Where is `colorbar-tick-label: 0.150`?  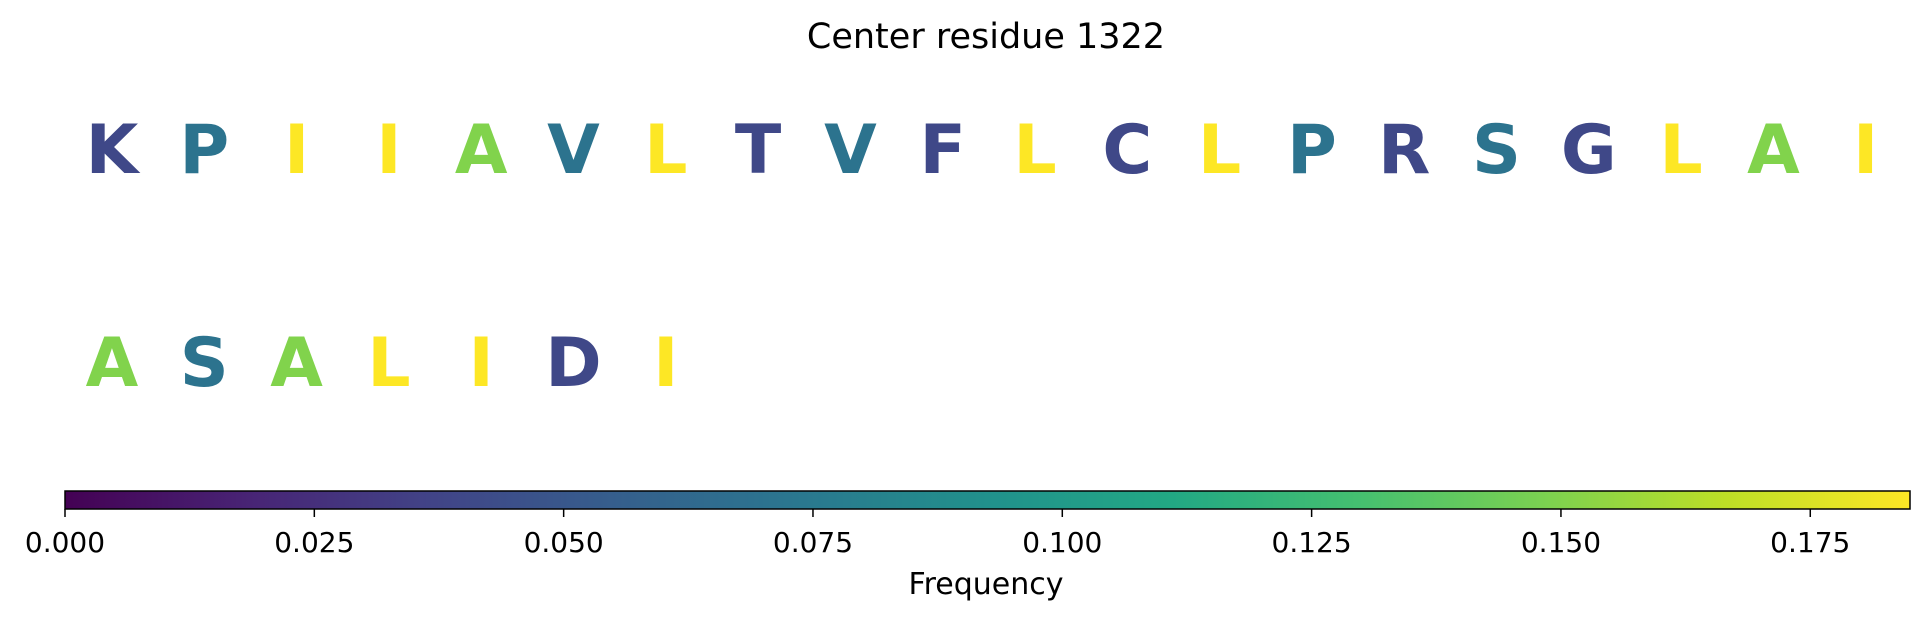
colorbar-tick-label: 0.150 is located at coordinates (1561, 542).